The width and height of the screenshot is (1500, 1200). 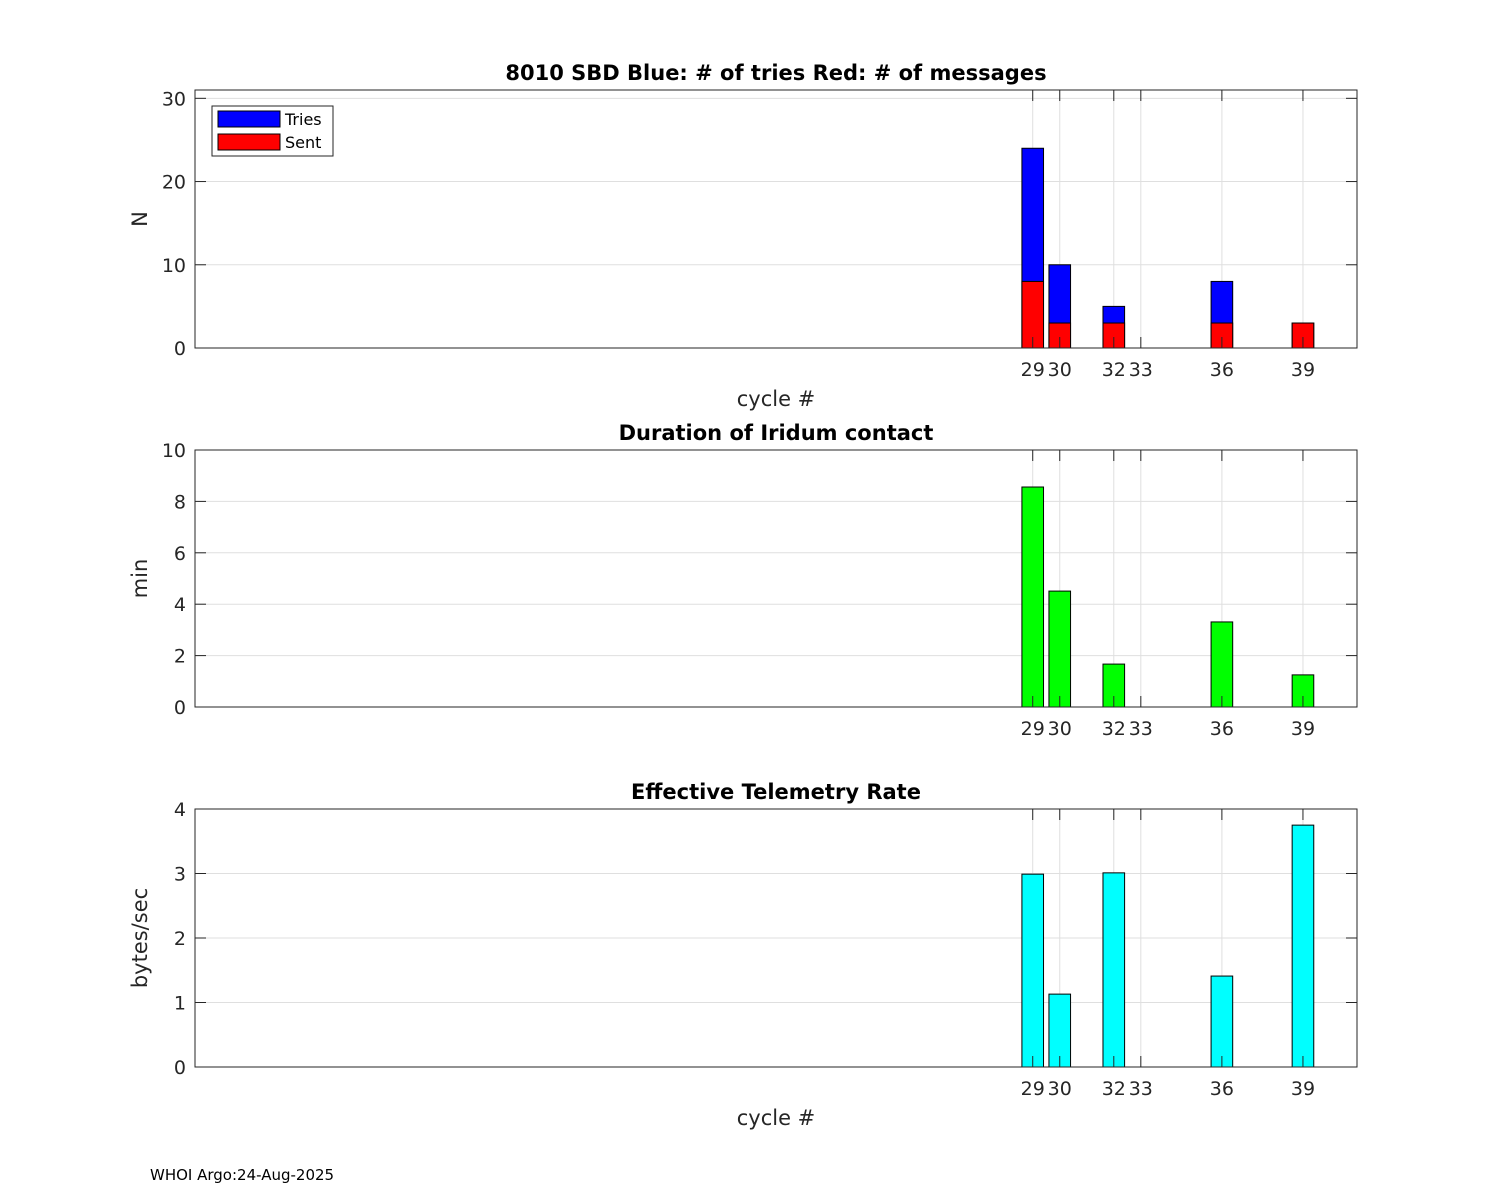 What do you see at coordinates (249, 142) in the screenshot?
I see `legend-swatch-sent` at bounding box center [249, 142].